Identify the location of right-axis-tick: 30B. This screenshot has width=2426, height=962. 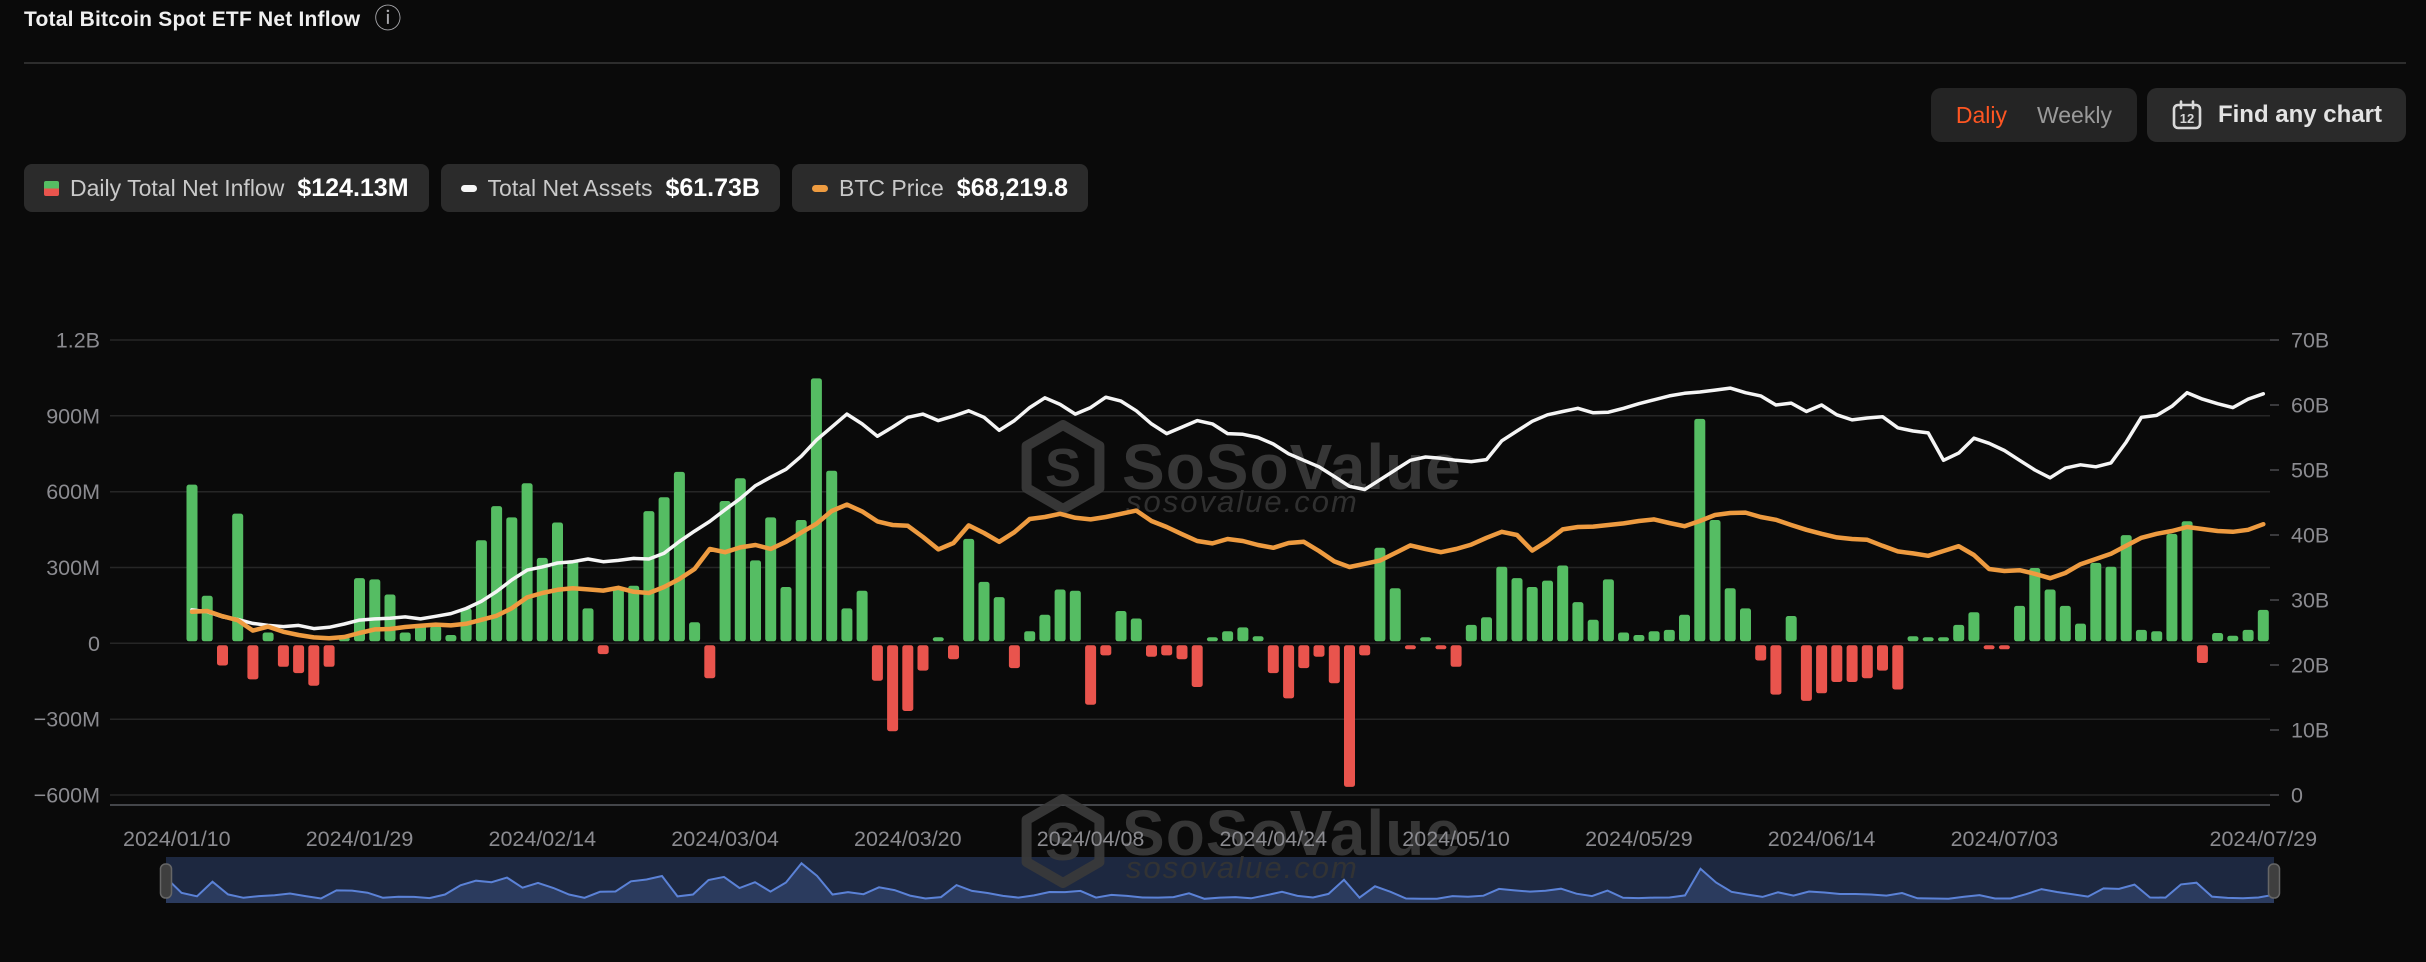
(2310, 601).